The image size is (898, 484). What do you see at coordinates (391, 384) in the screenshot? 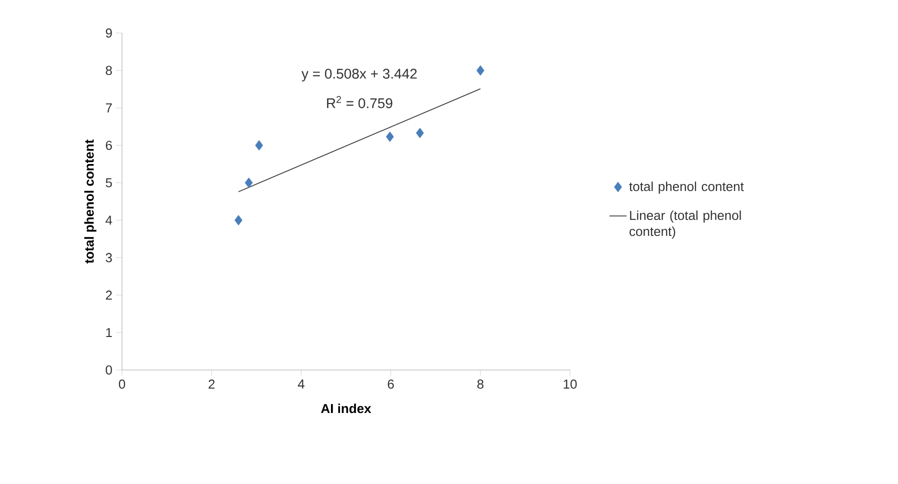
I see `x-tick-label: 6` at bounding box center [391, 384].